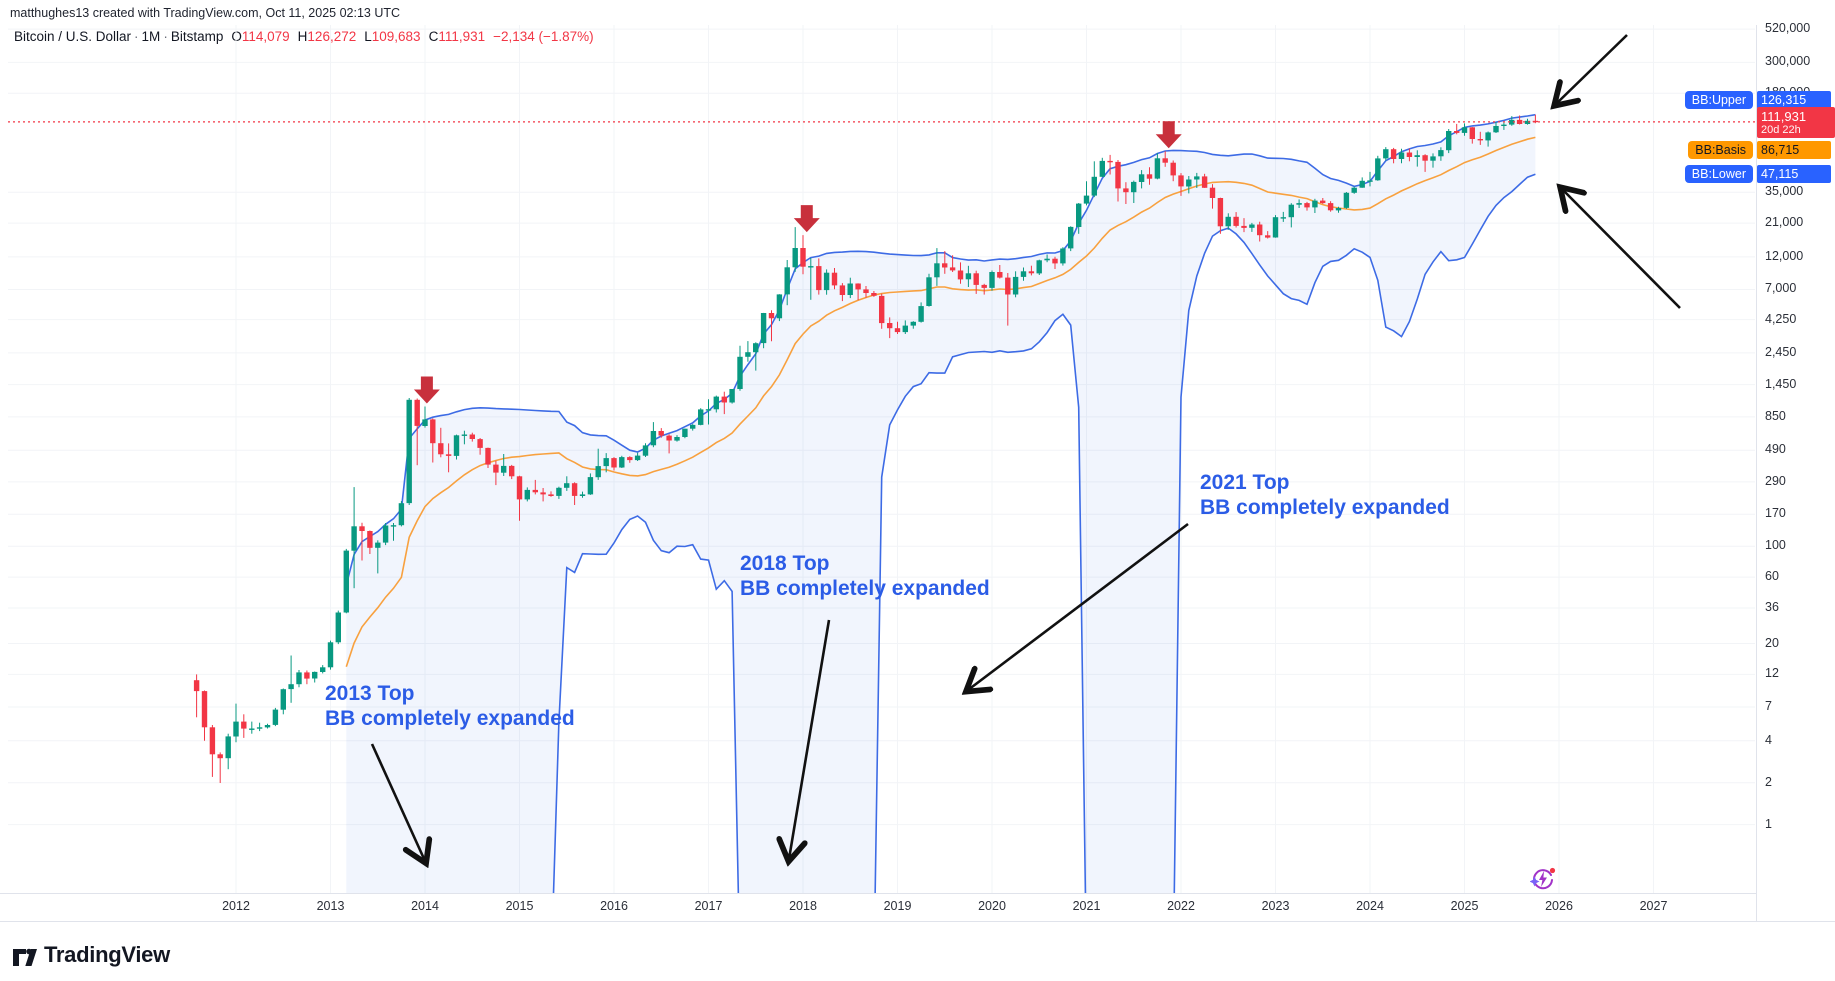 Image resolution: width=1835 pixels, height=981 pixels. I want to click on annotation-2013-line2: BB completely expanded, so click(450, 718).